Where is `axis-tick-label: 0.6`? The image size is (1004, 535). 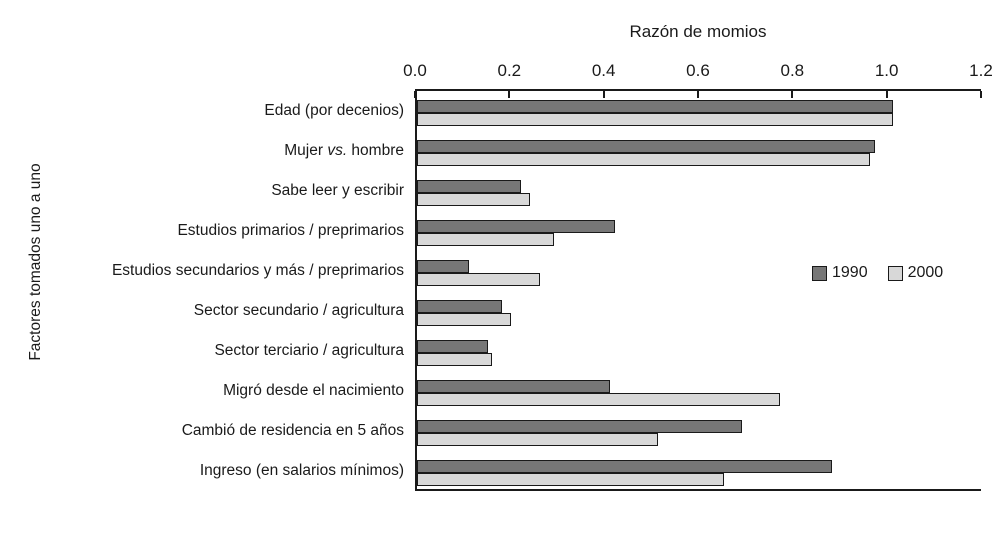 axis-tick-label: 0.6 is located at coordinates (698, 70).